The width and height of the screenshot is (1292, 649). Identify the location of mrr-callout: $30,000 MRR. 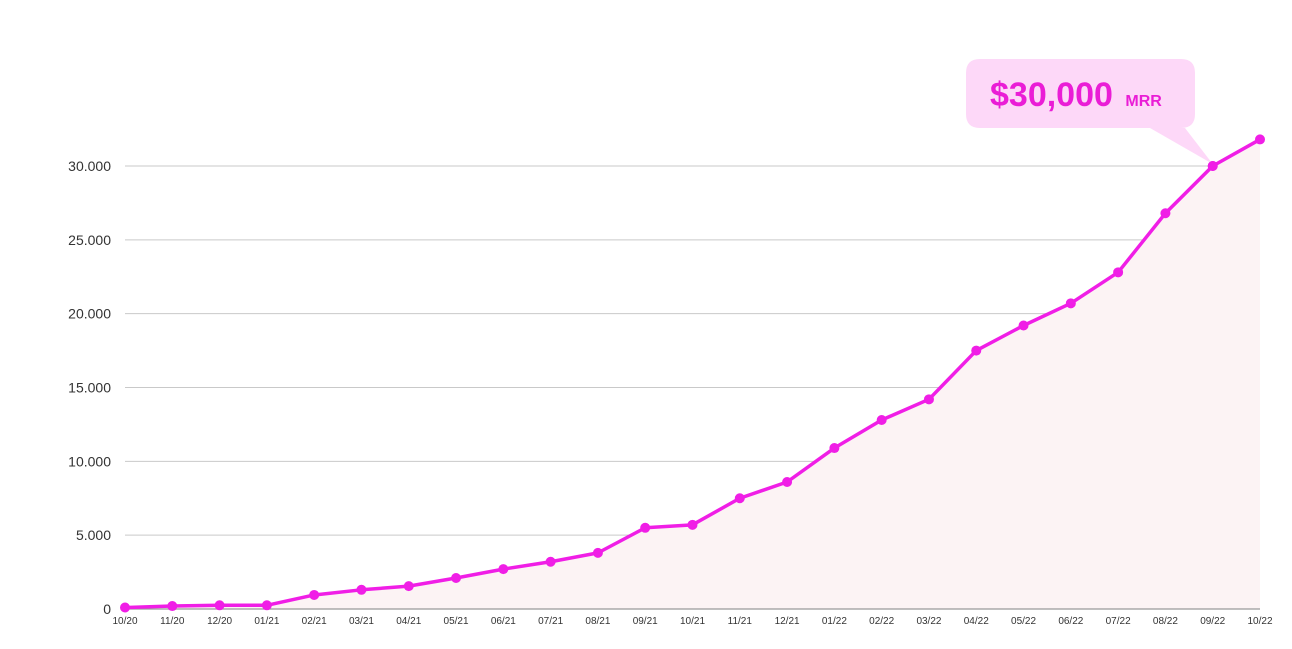
(1092, 115).